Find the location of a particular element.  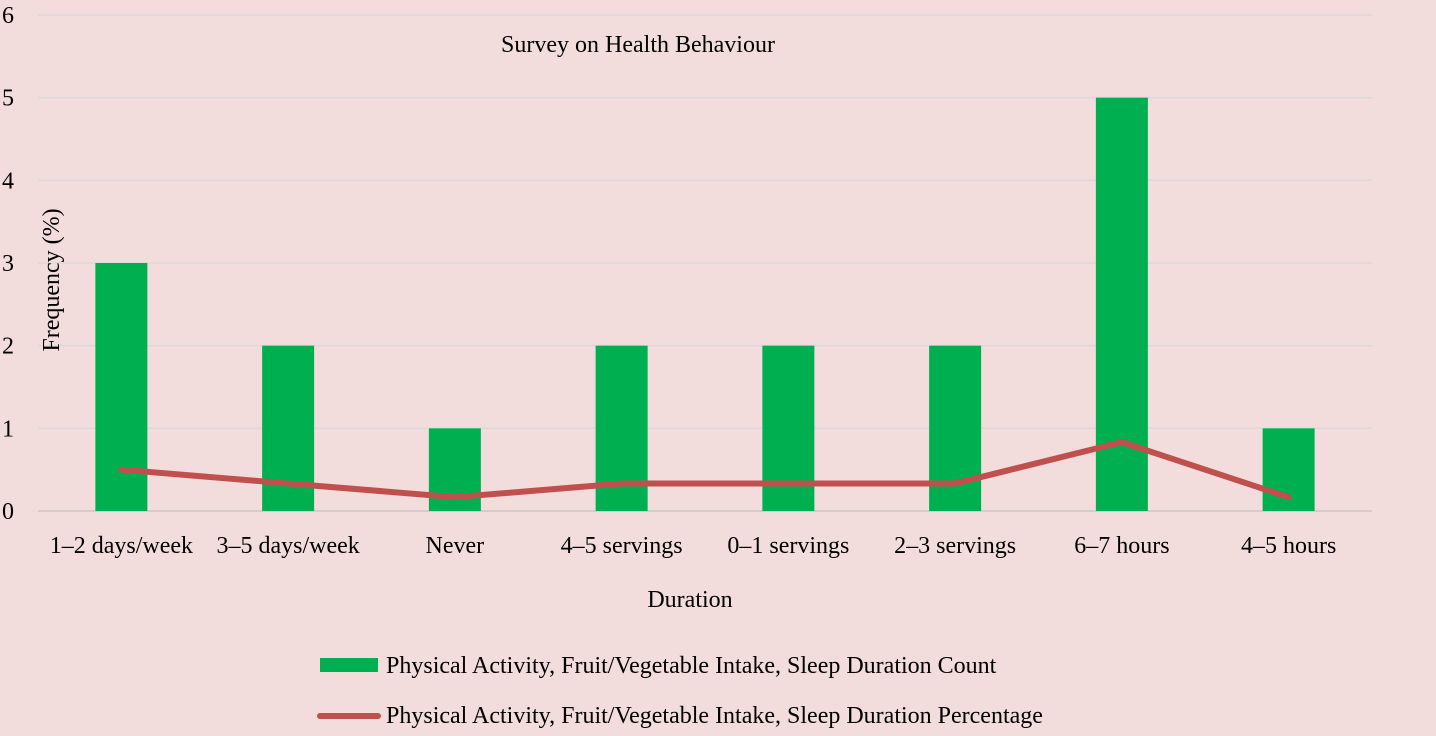

y-tick-label: 0 is located at coordinates (8, 512).